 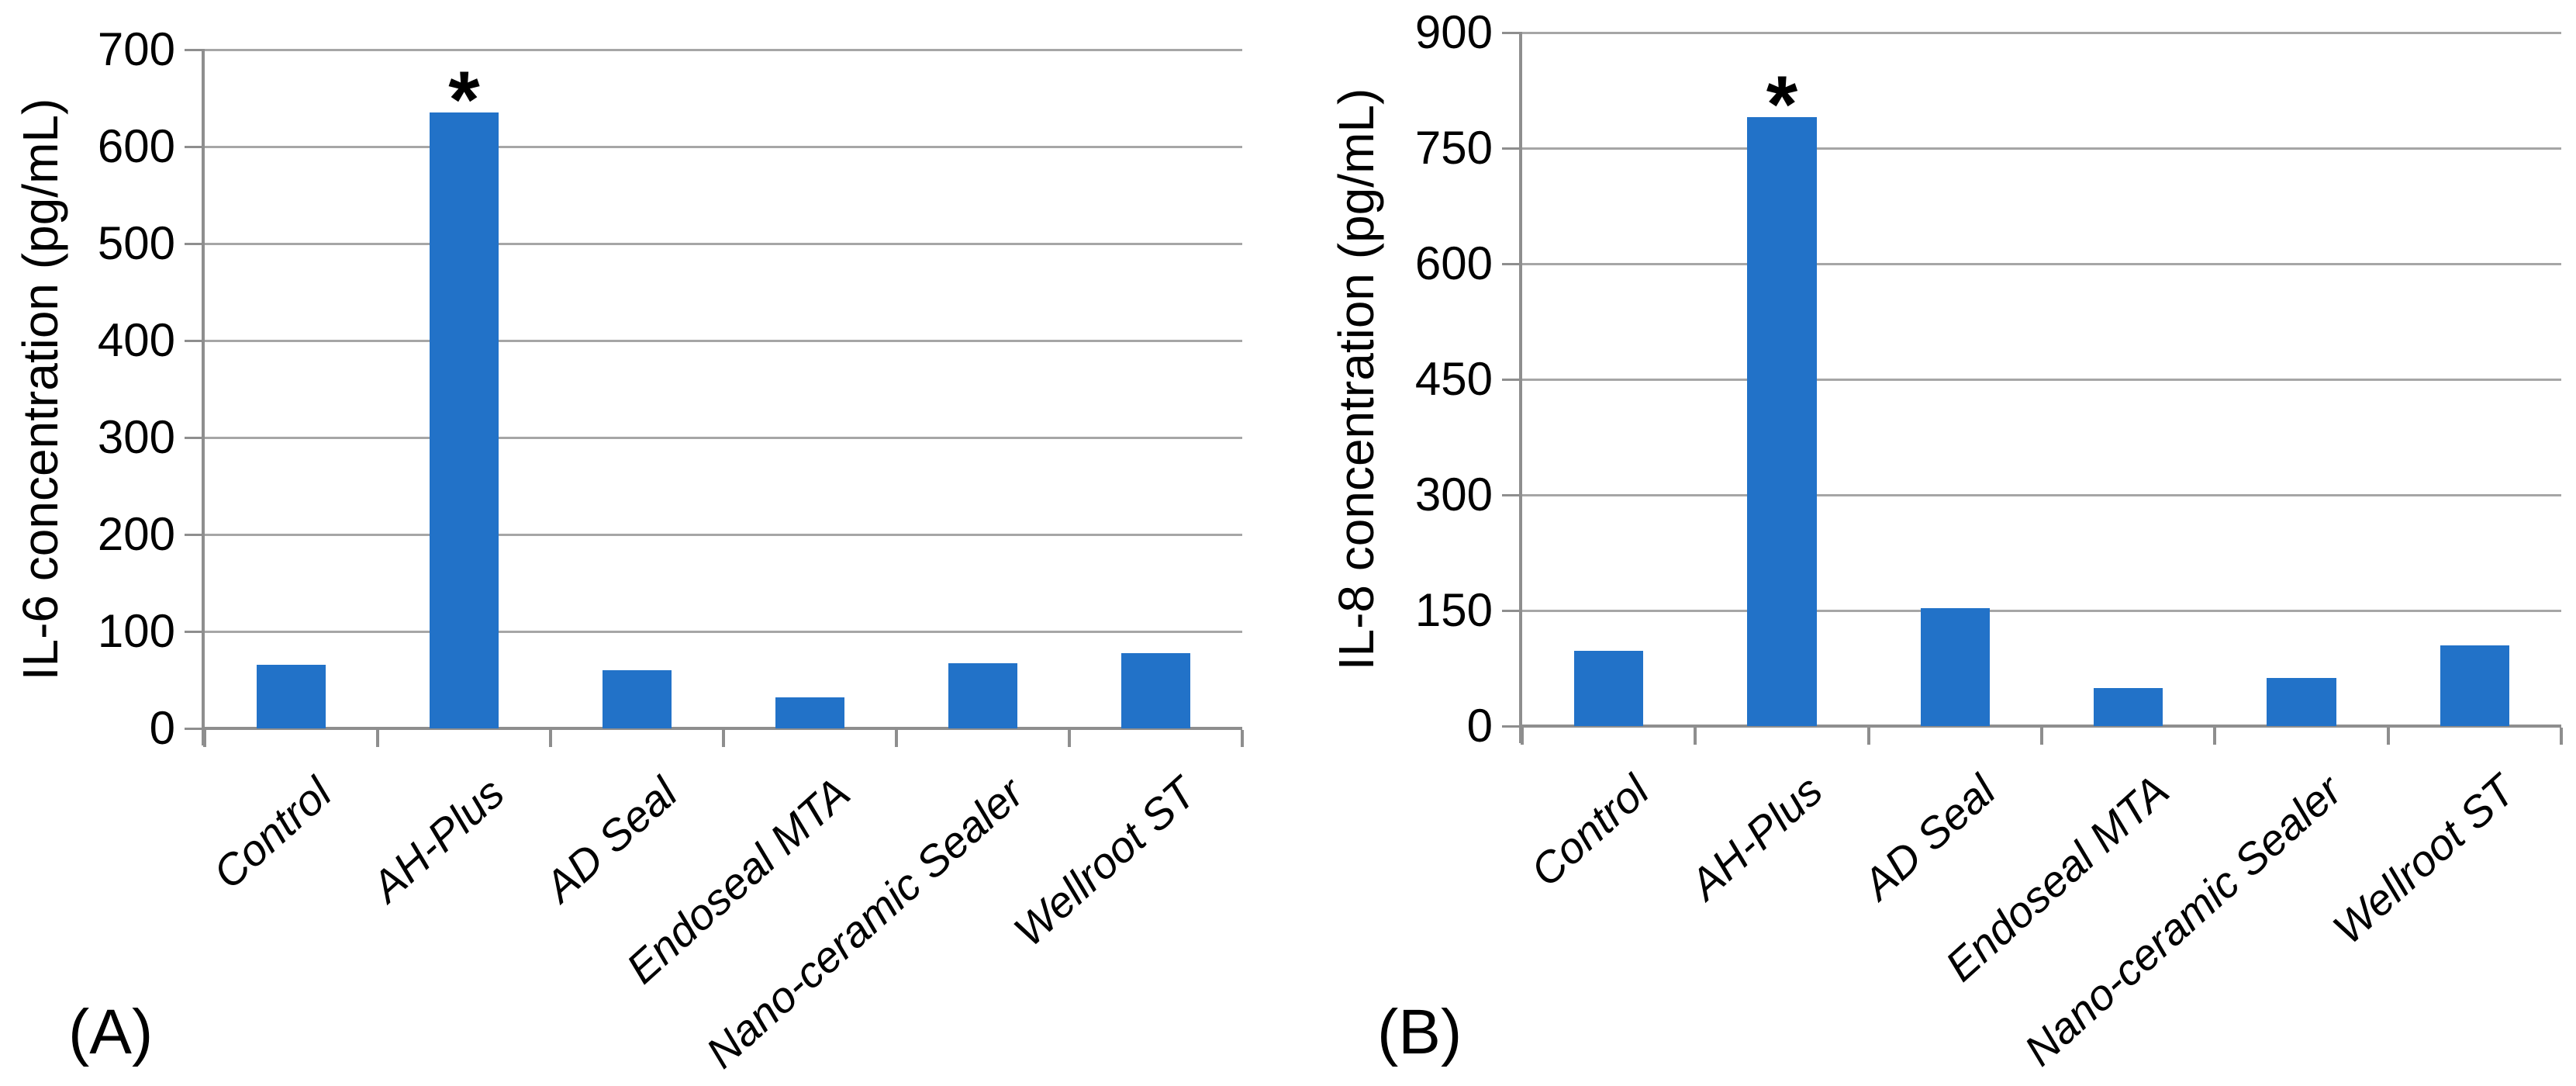 What do you see at coordinates (136, 49) in the screenshot?
I see `y-tick-label: 700` at bounding box center [136, 49].